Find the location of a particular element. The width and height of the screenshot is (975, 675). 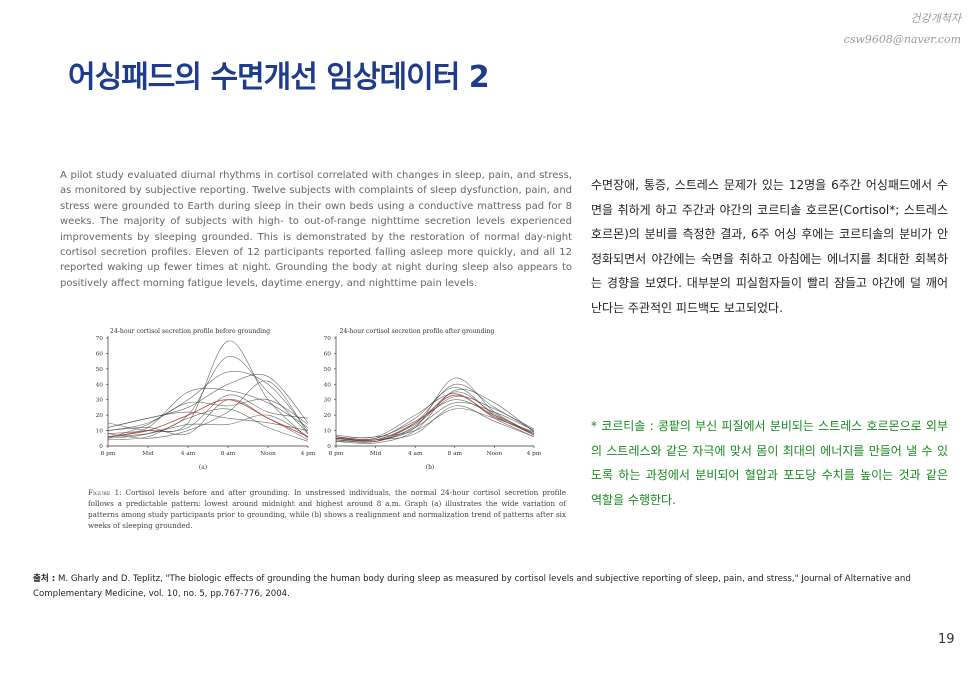

slide-title: 어싱패드의 수면개선 임상데이터 2 is located at coordinates (279, 77).